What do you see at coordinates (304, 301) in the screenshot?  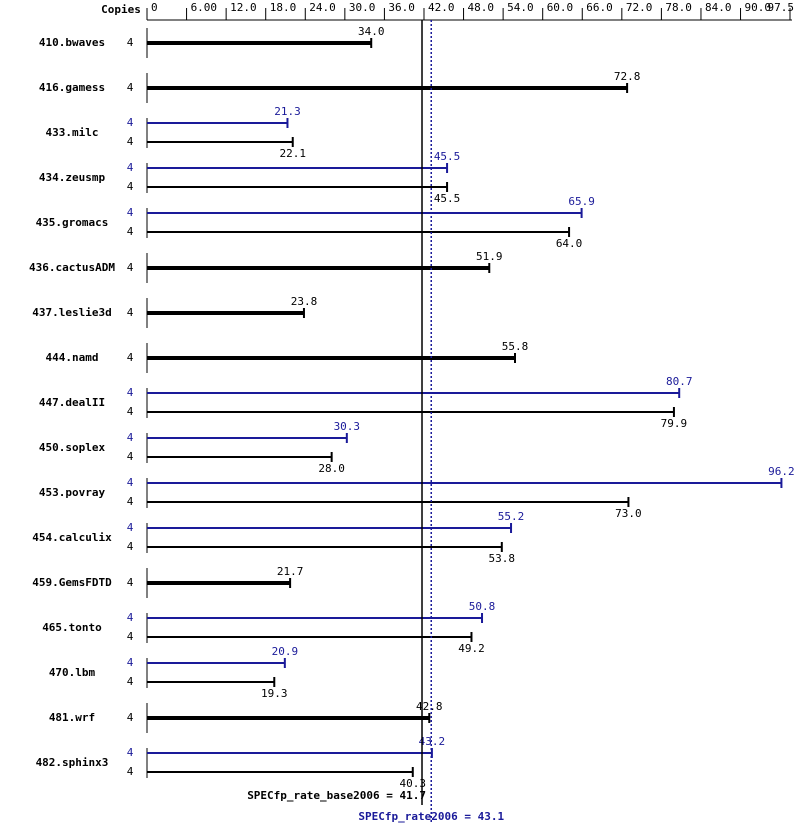 I see `value-label: 23.8` at bounding box center [304, 301].